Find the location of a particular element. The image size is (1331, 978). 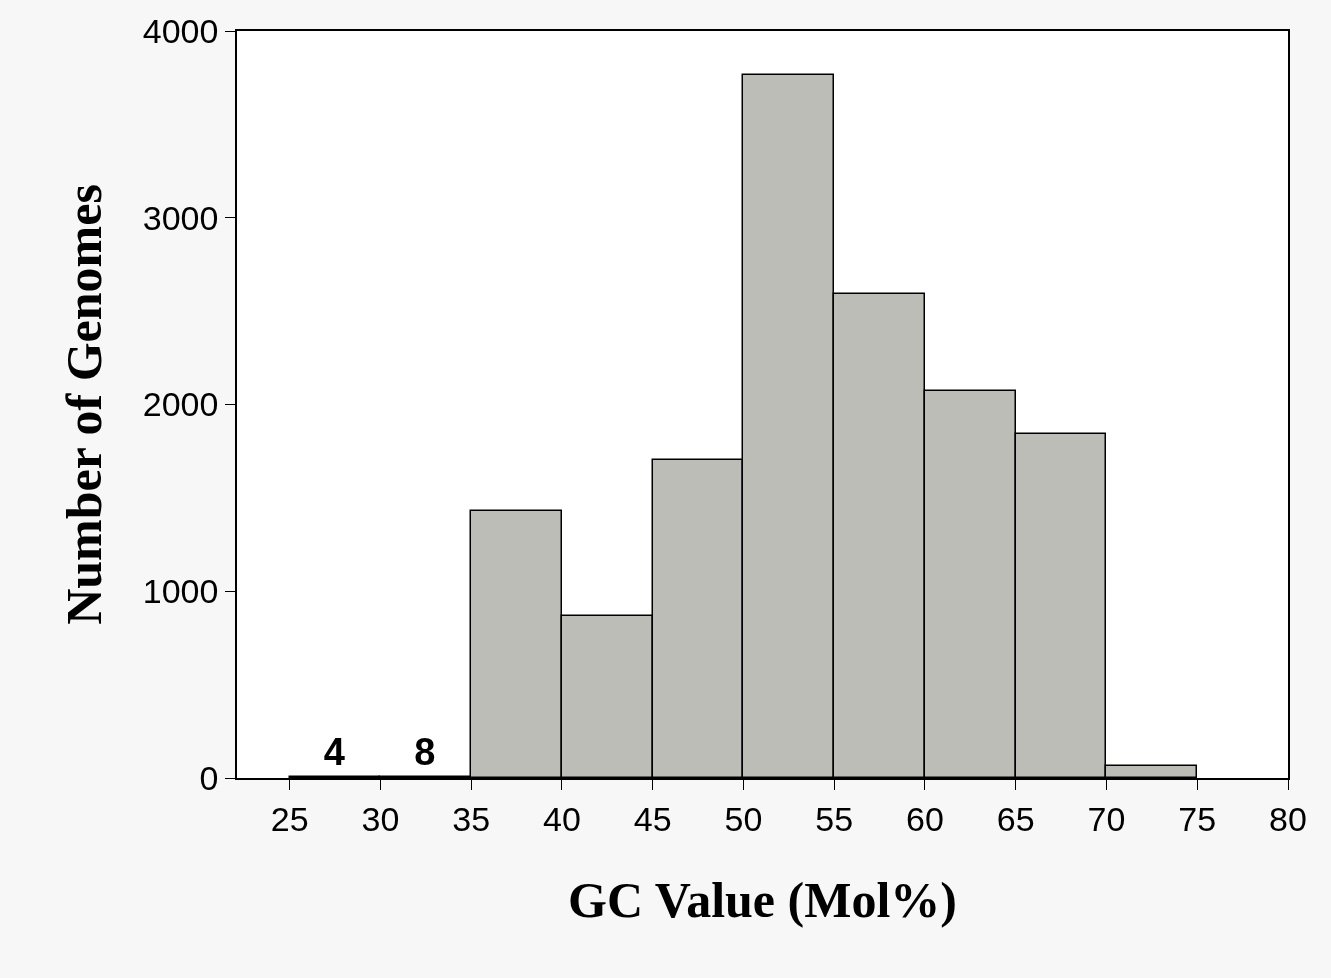

x-axis-title: GC Value (Mol%) is located at coordinates (762, 899).